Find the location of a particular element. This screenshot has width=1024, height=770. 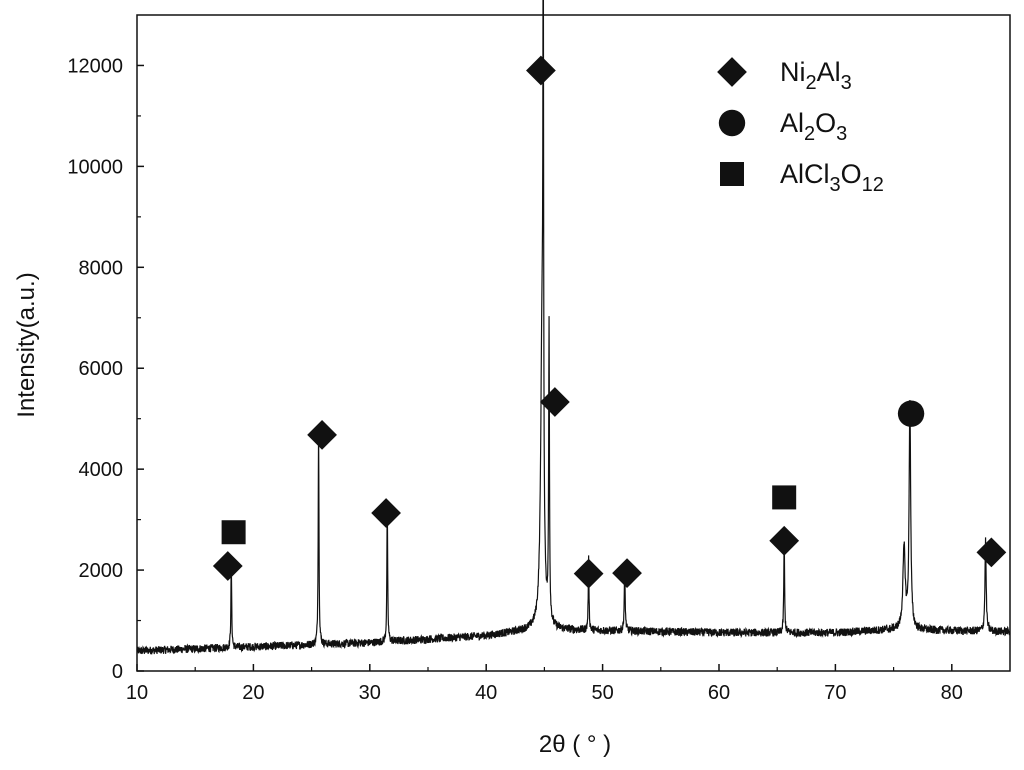

x-tick-label: 10 is located at coordinates (137, 693).